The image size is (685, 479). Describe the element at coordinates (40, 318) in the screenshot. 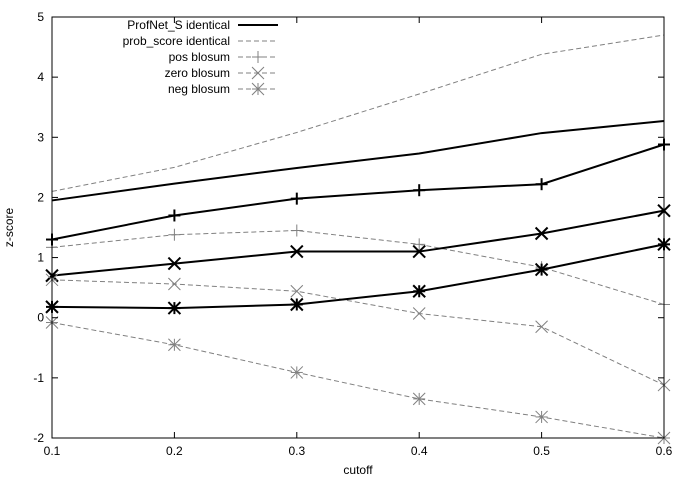

I see `y-tick-label: 0` at that location.